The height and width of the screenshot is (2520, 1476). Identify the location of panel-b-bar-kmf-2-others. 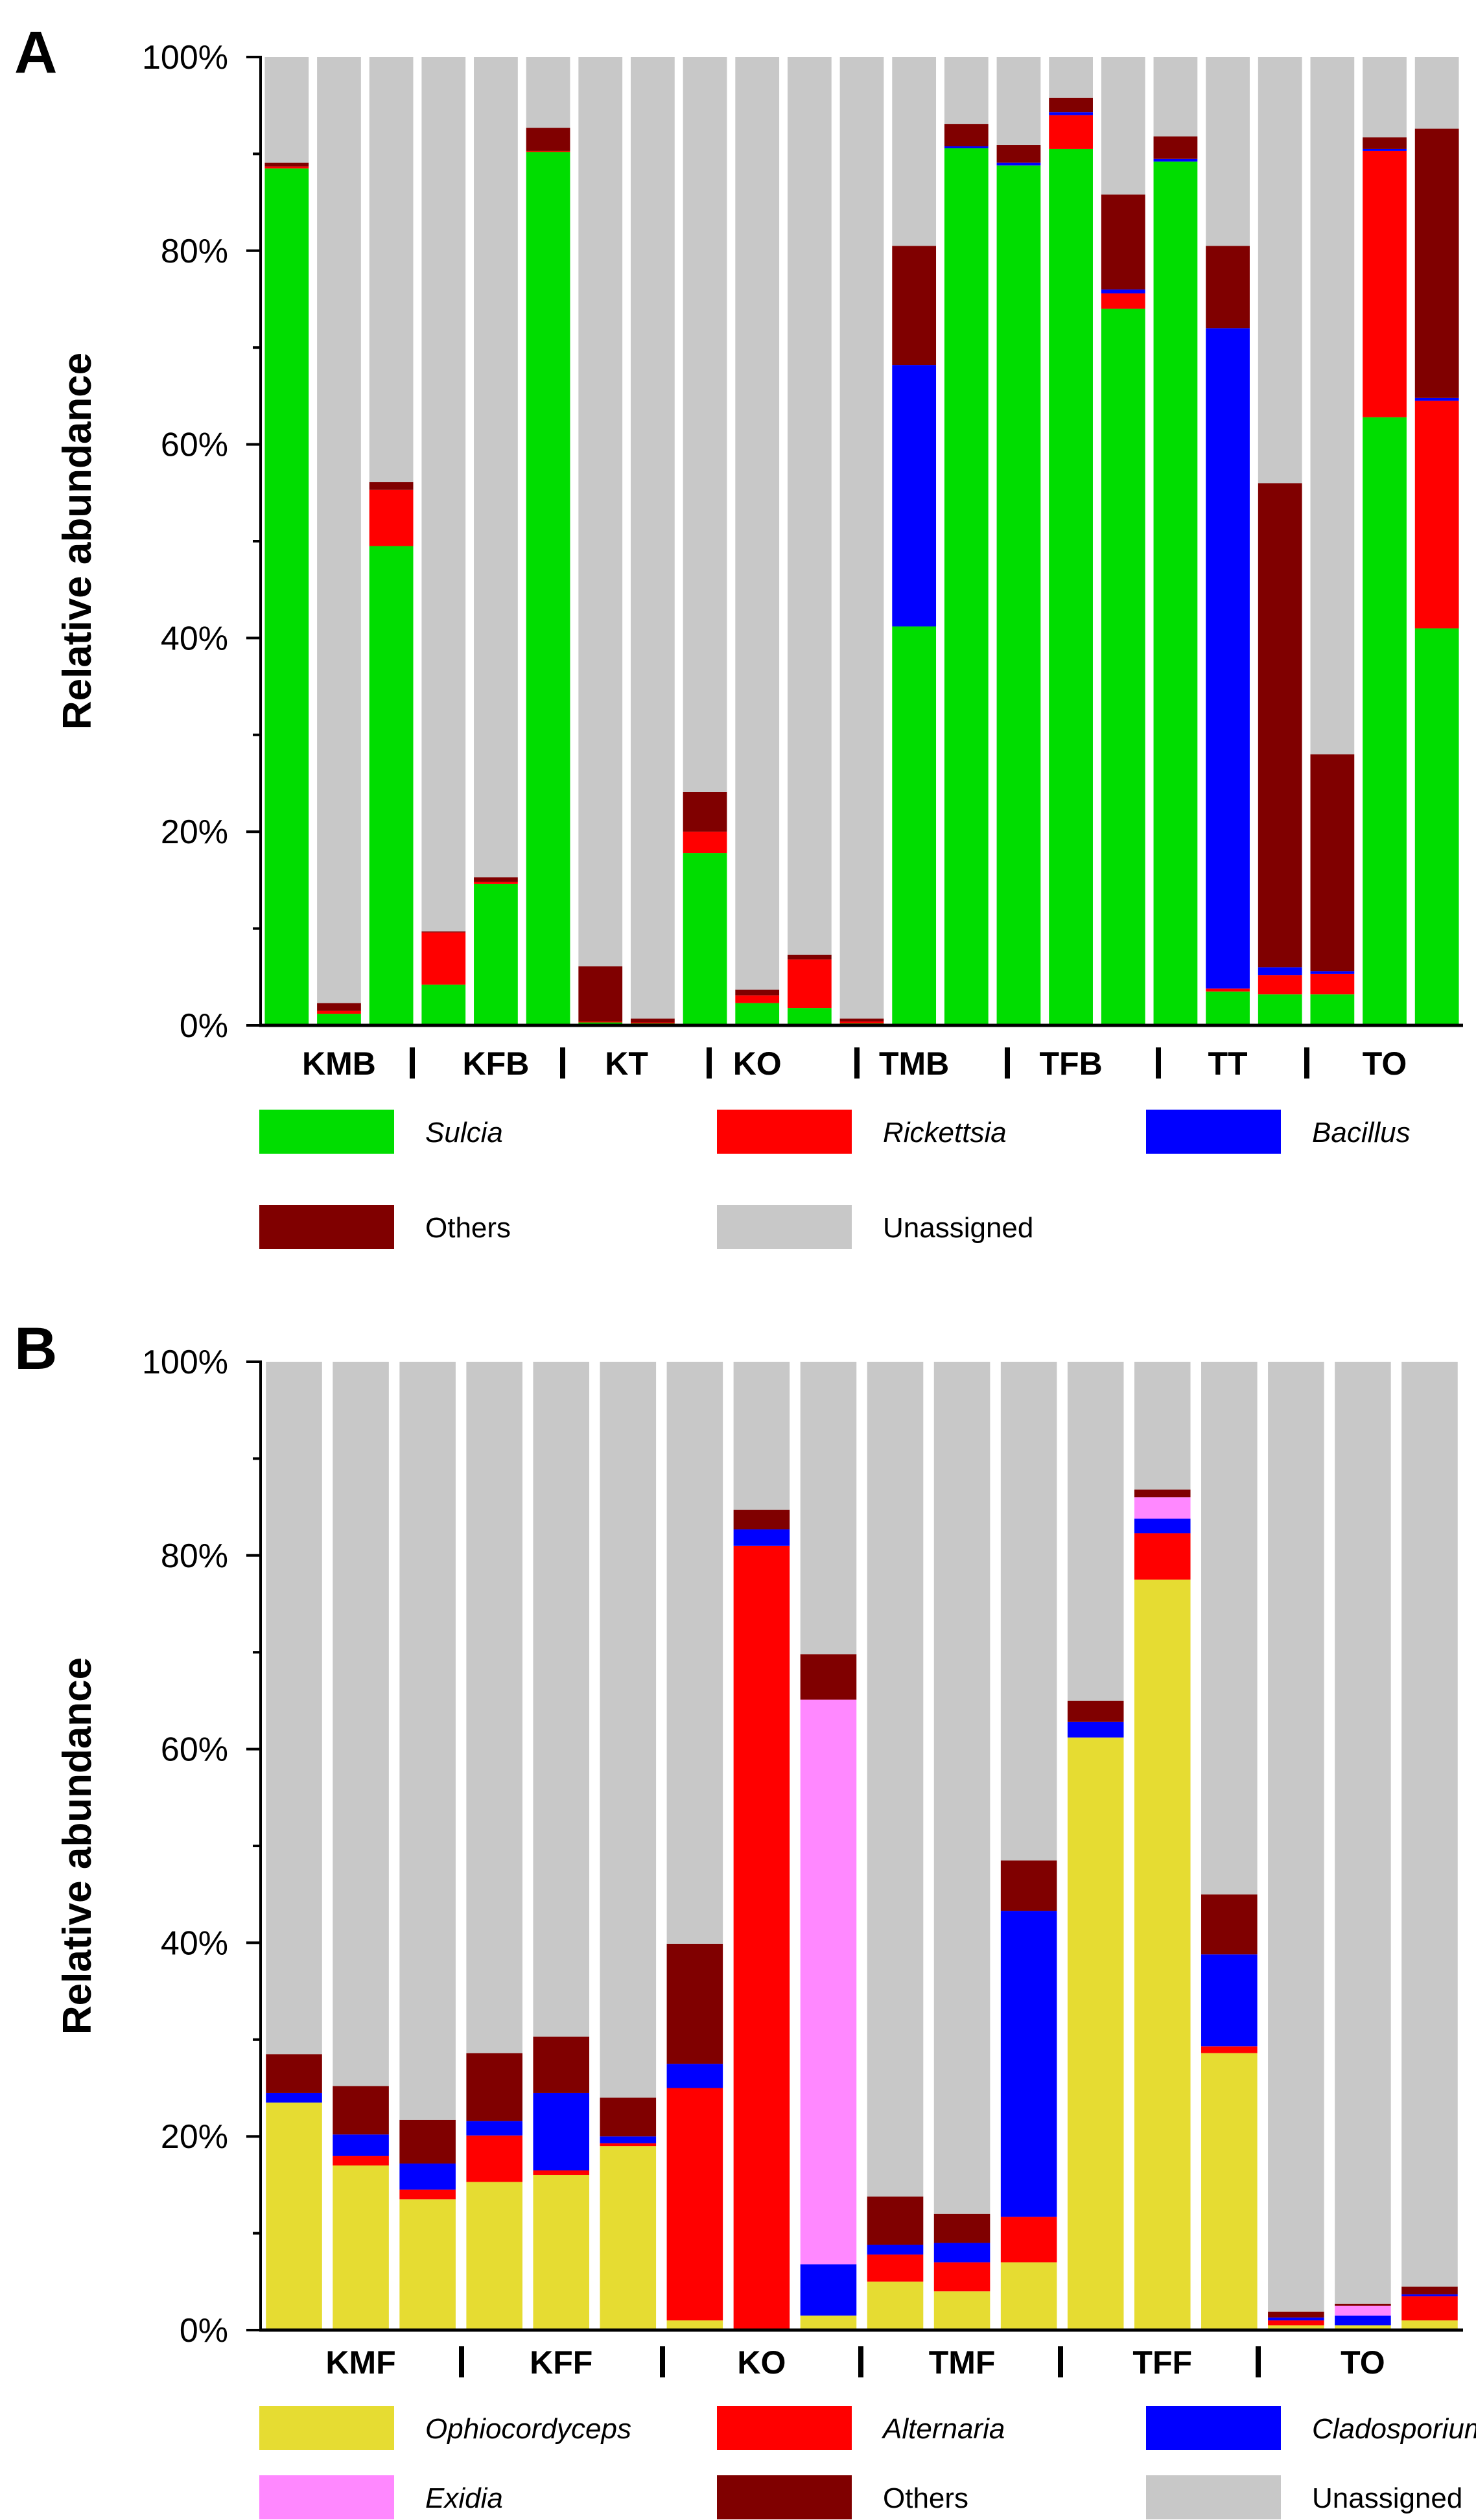
(361, 2110).